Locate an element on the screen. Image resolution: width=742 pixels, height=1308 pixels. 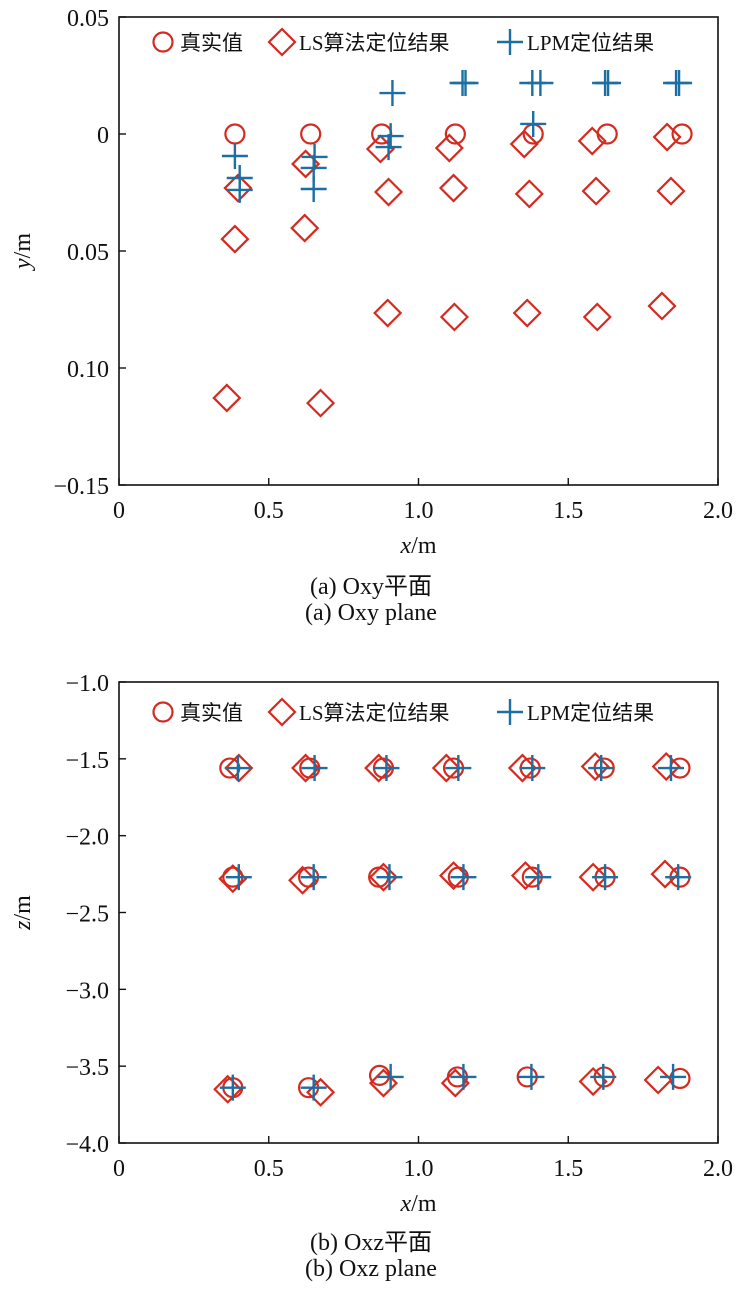
legend-diamond-icon is located at coordinates (282, 712).